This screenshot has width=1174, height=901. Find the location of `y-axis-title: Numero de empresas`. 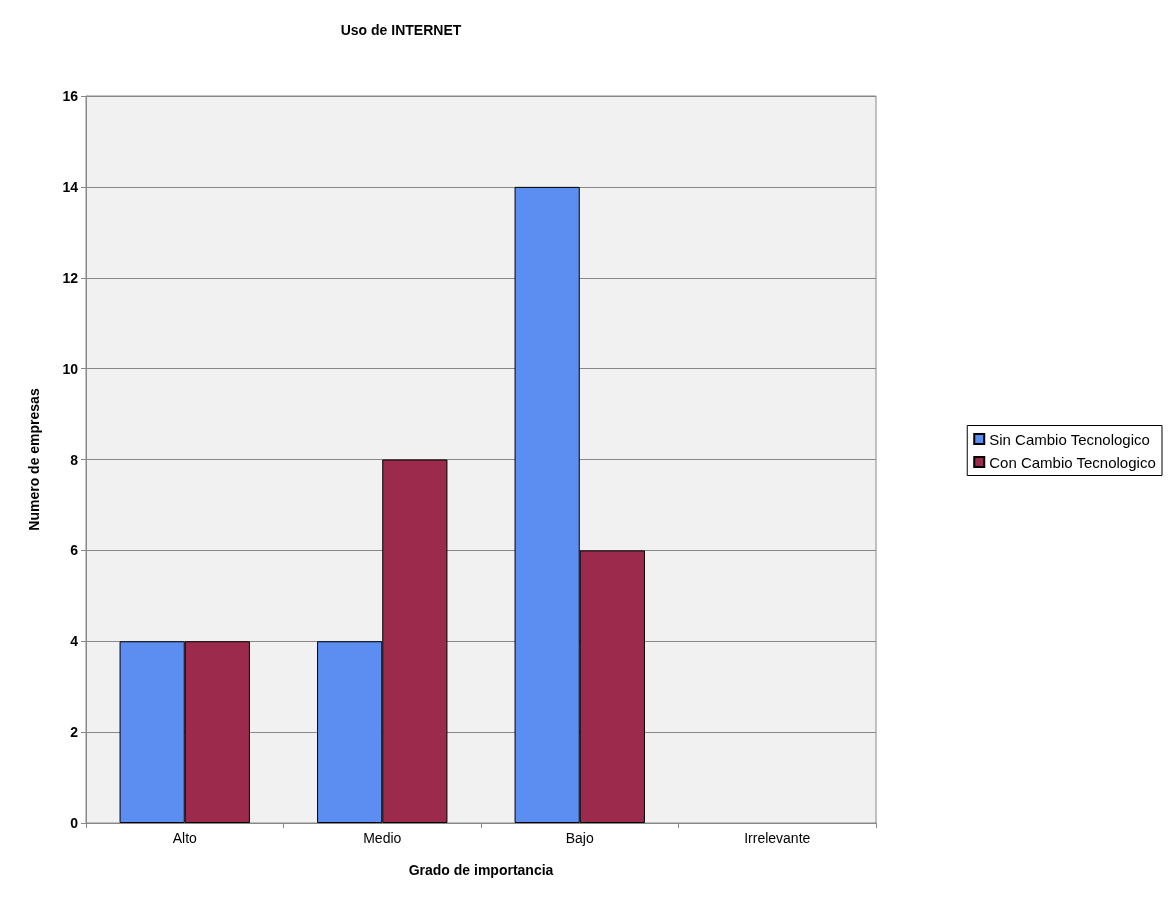

y-axis-title: Numero de empresas is located at coordinates (34, 459).